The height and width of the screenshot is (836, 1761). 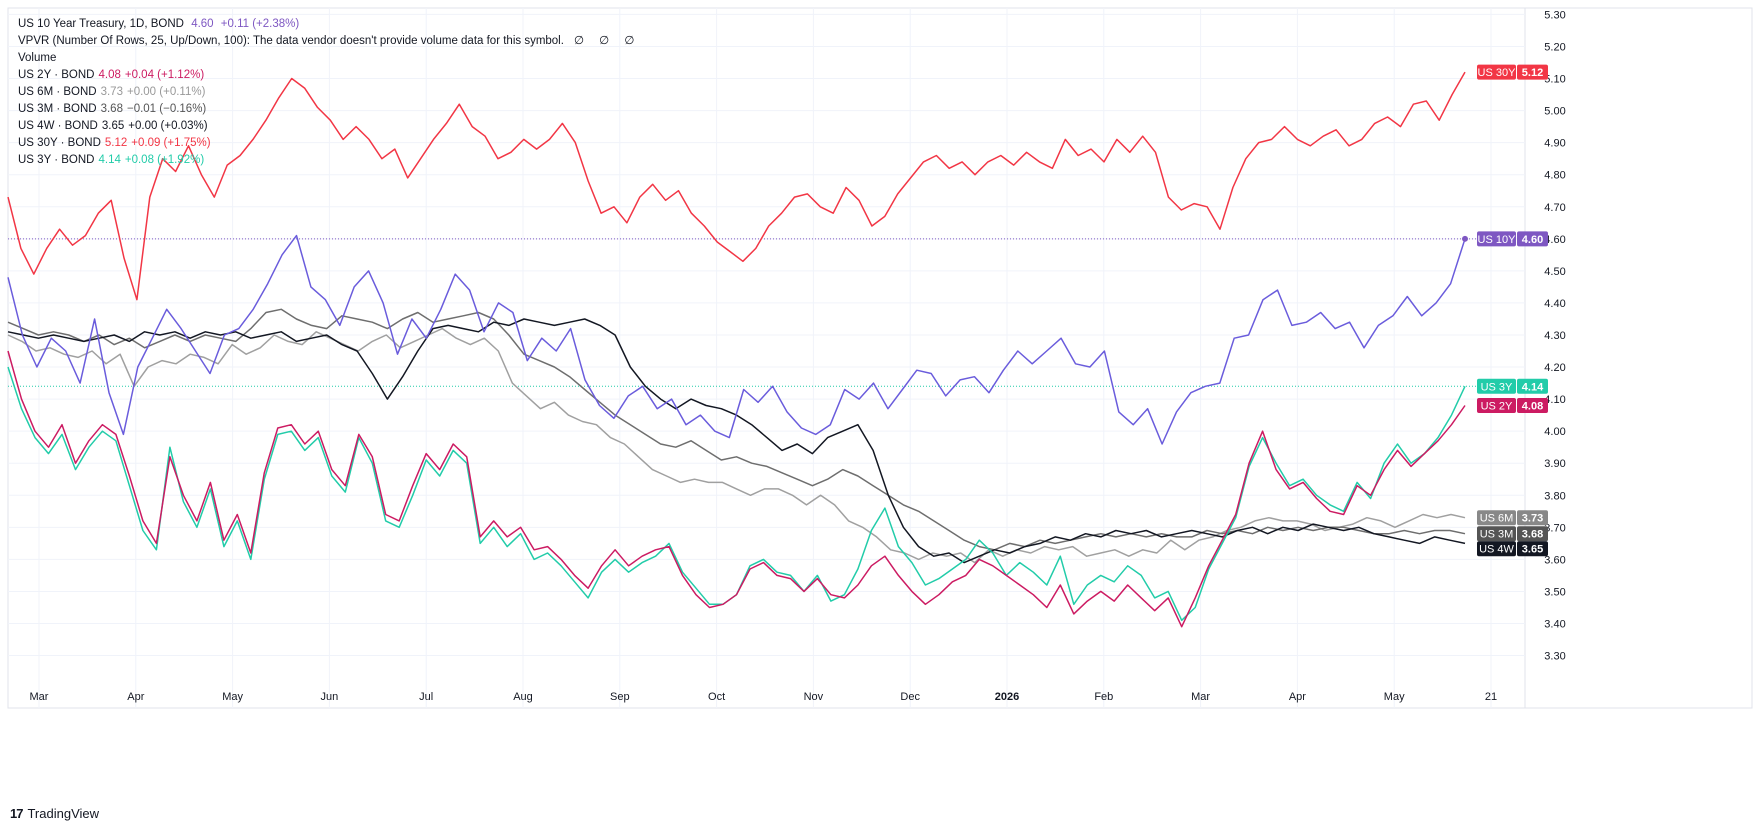 I want to click on axis-tag-value: 5.12, so click(x=1532, y=73).